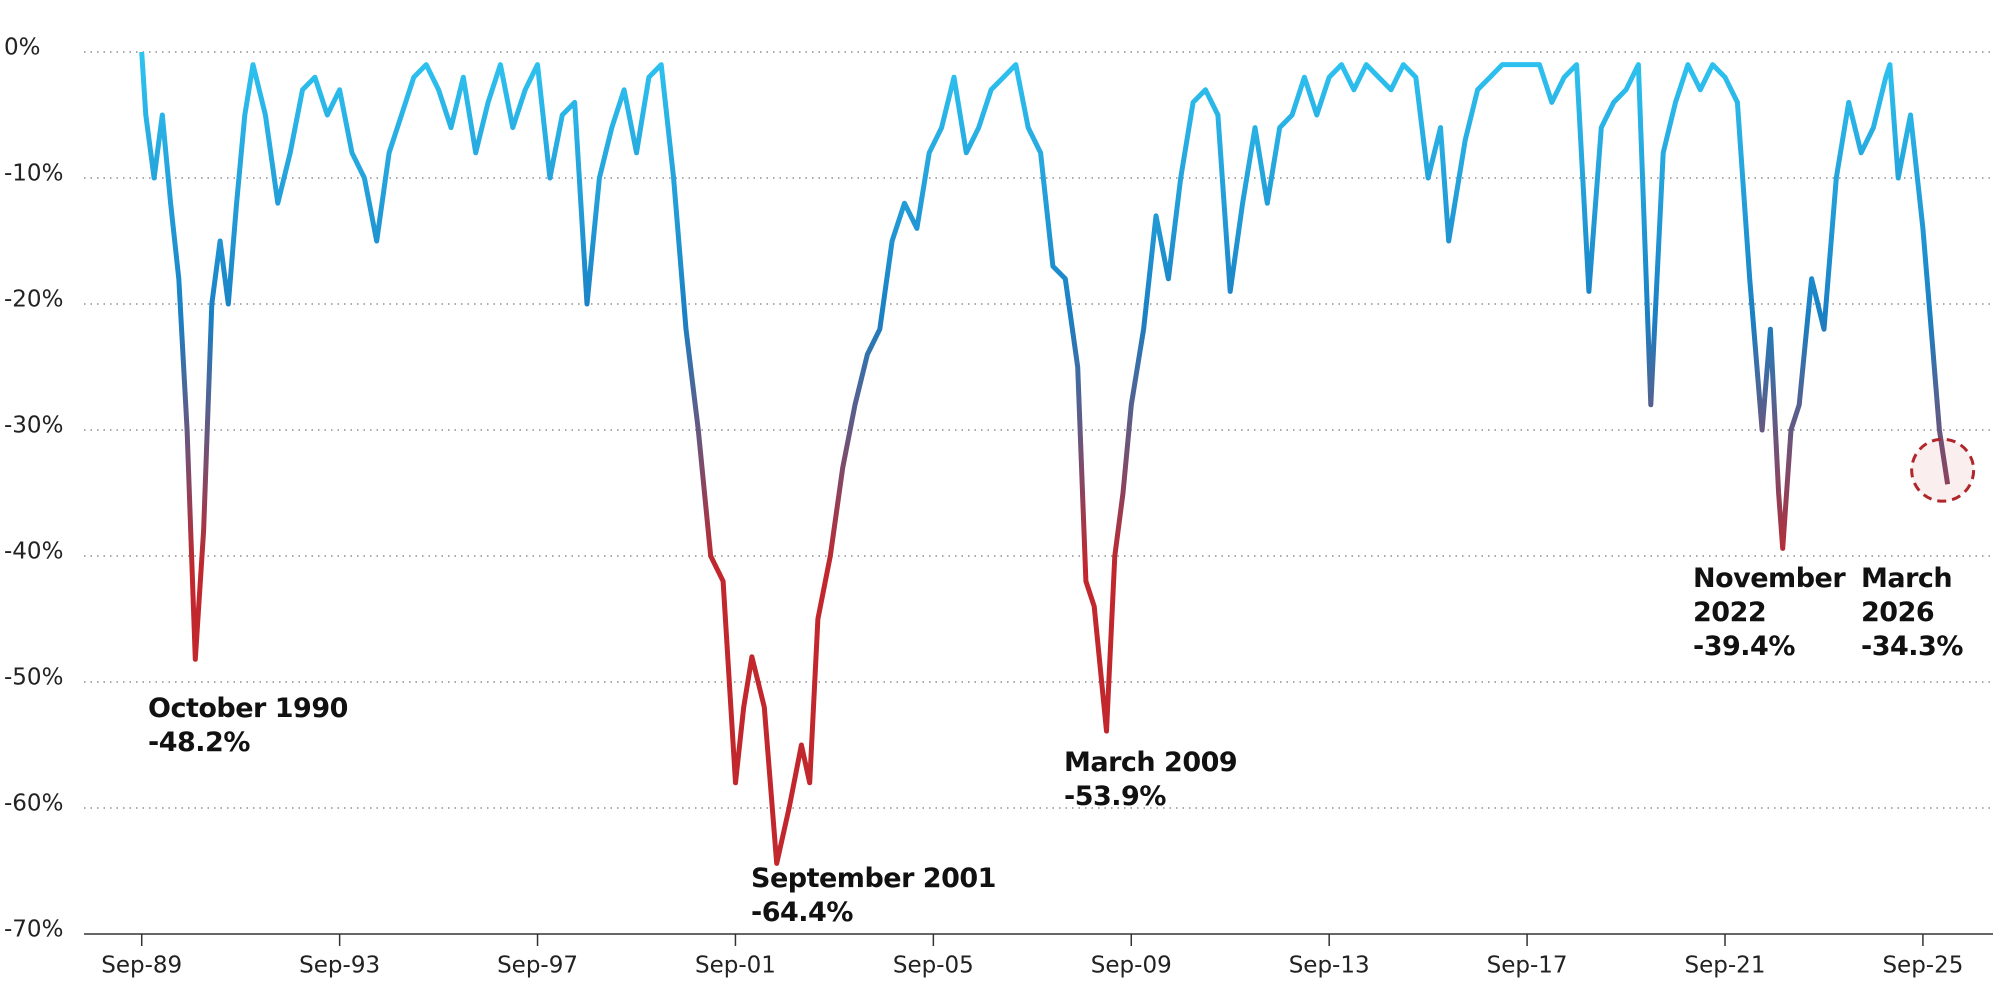 The height and width of the screenshot is (1007, 2000). What do you see at coordinates (1922, 966) in the screenshot?
I see `x-tick-label: Sep-25` at bounding box center [1922, 966].